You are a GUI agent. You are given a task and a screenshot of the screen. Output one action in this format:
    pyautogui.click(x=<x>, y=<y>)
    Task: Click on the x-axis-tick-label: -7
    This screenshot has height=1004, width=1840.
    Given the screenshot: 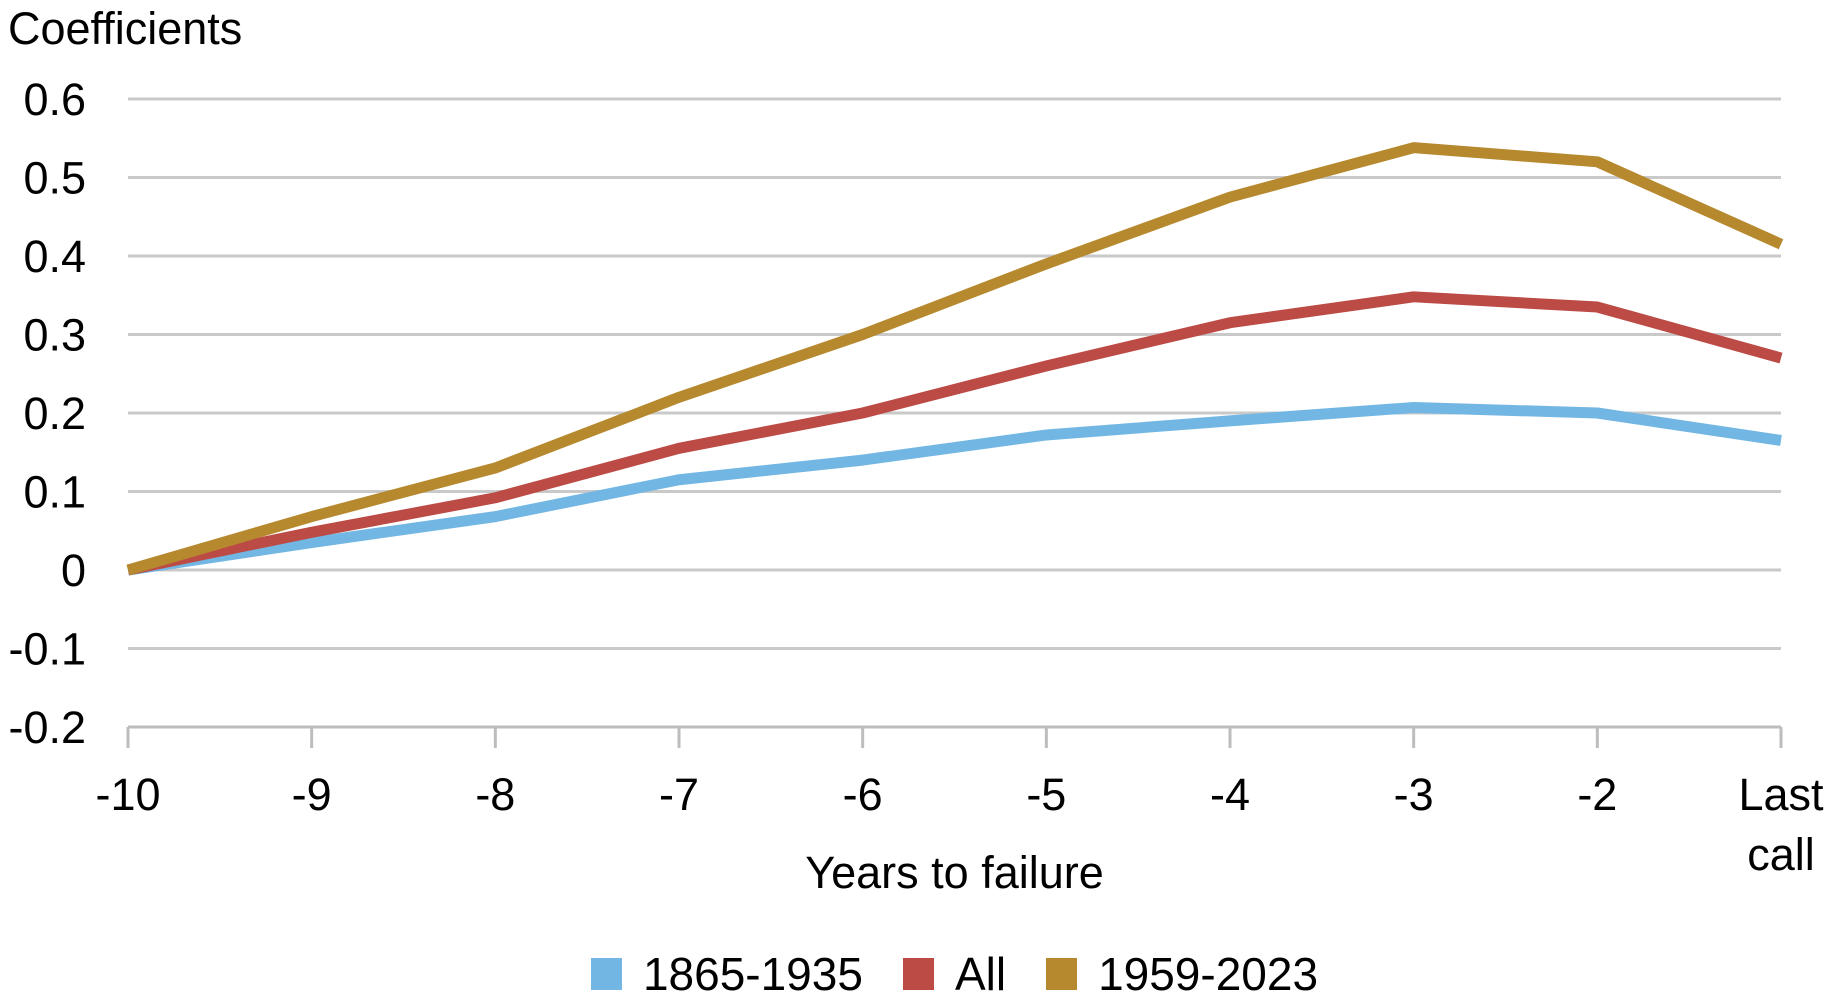 What is the action you would take?
    pyautogui.click(x=679, y=794)
    